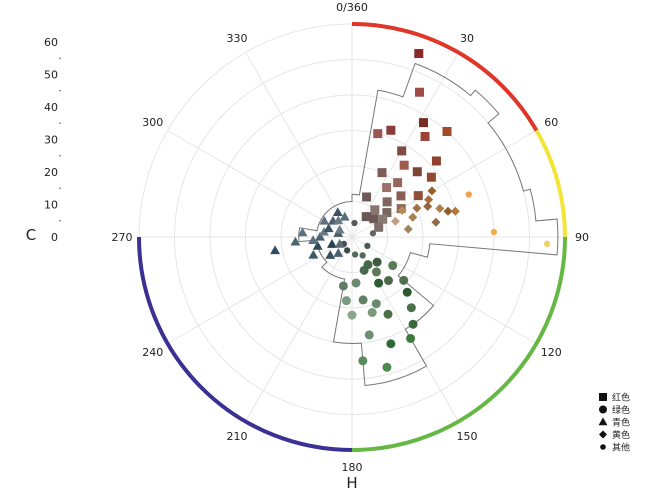 The image size is (652, 496). I want to click on radial-tick-label: 40, so click(51, 107).